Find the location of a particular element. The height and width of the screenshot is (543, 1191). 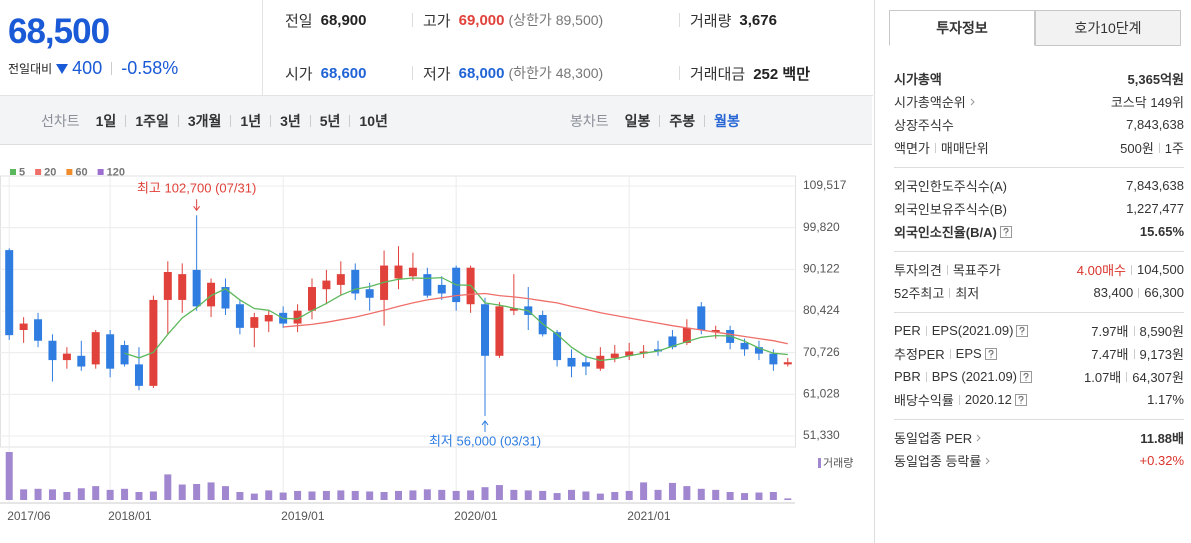

change-amount: 400 is located at coordinates (87, 68).